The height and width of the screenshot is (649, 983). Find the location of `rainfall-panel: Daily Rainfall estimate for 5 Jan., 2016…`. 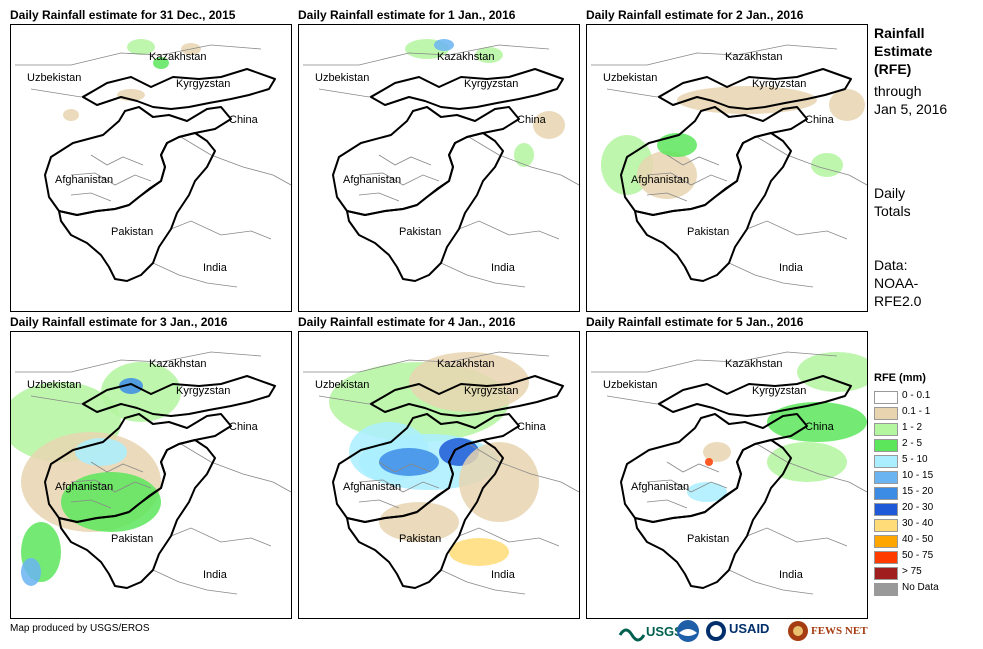

rainfall-panel: Daily Rainfall estimate for 5 Jan., 2016… is located at coordinates (729, 467).